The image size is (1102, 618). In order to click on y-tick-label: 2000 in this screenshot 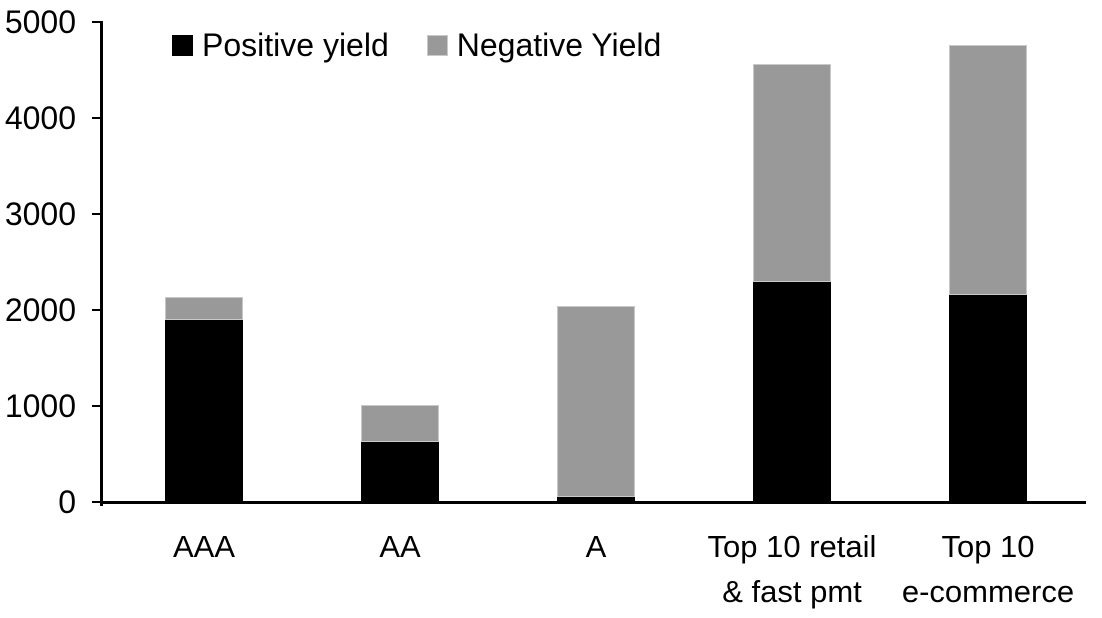, I will do `click(40, 310)`.